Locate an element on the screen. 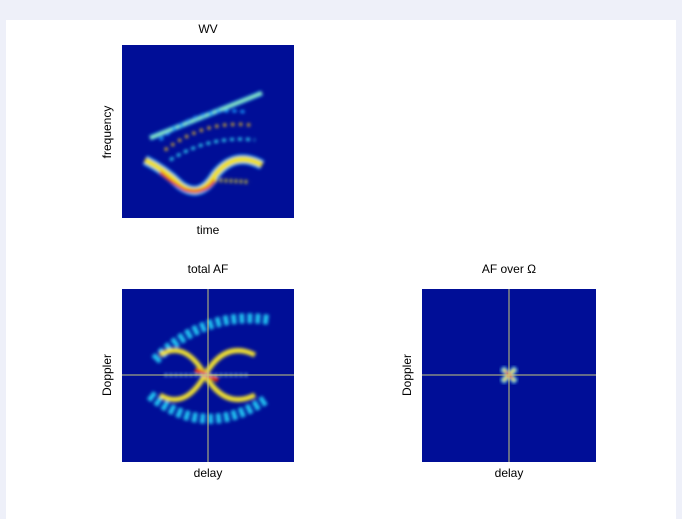  panel-title: AF over Ω is located at coordinates (509, 269).